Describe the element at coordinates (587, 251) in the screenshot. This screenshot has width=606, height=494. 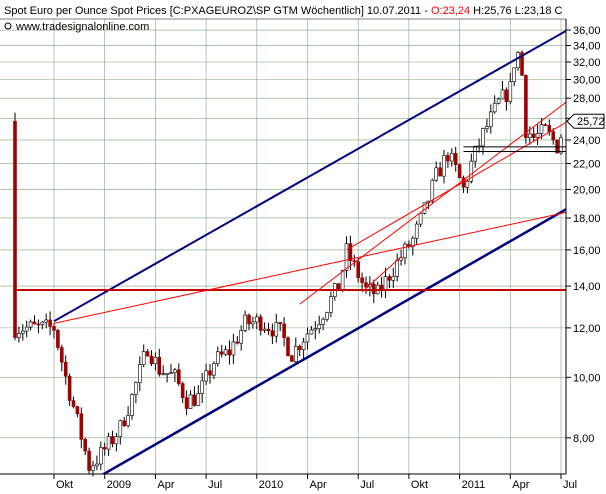
I see `y-tick-label: 16,00` at that location.